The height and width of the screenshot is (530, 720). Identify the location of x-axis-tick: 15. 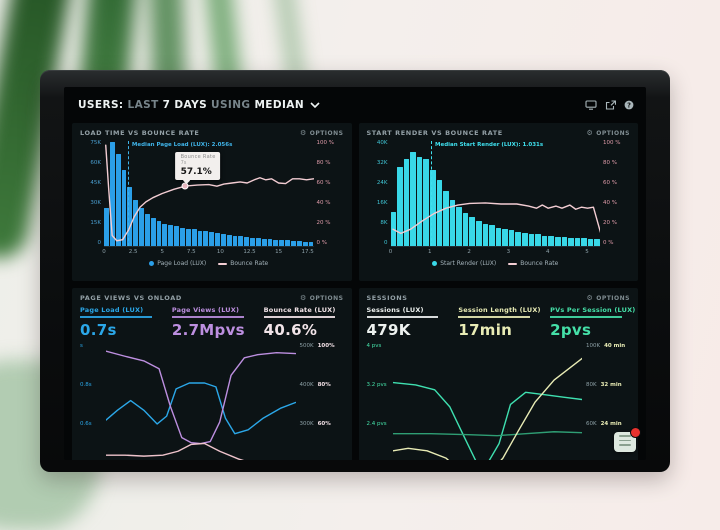
(279, 252).